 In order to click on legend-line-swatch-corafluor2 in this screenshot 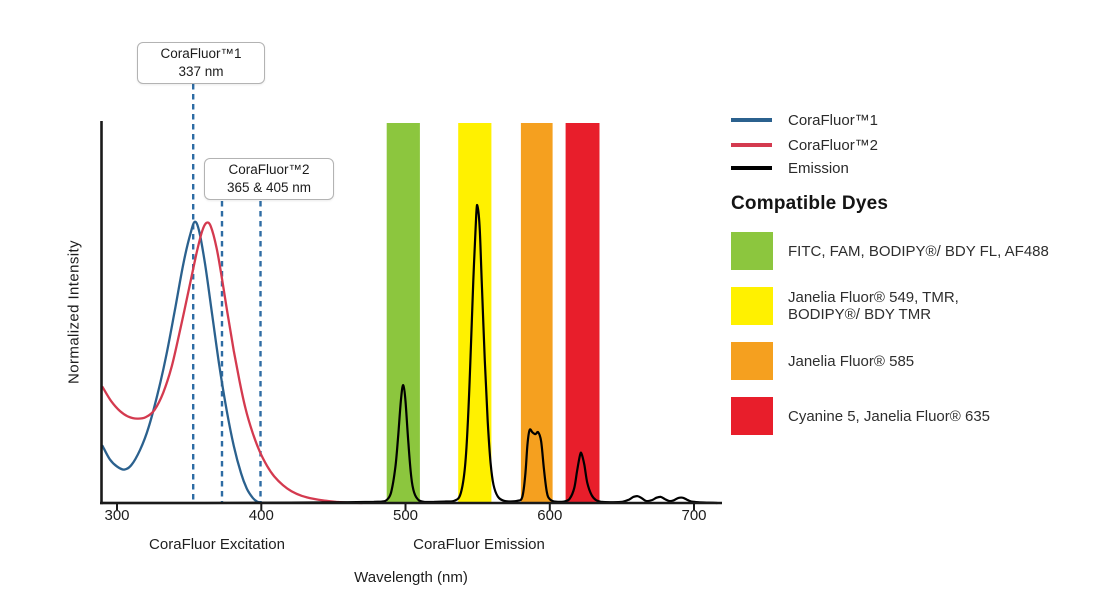, I will do `click(751, 145)`.